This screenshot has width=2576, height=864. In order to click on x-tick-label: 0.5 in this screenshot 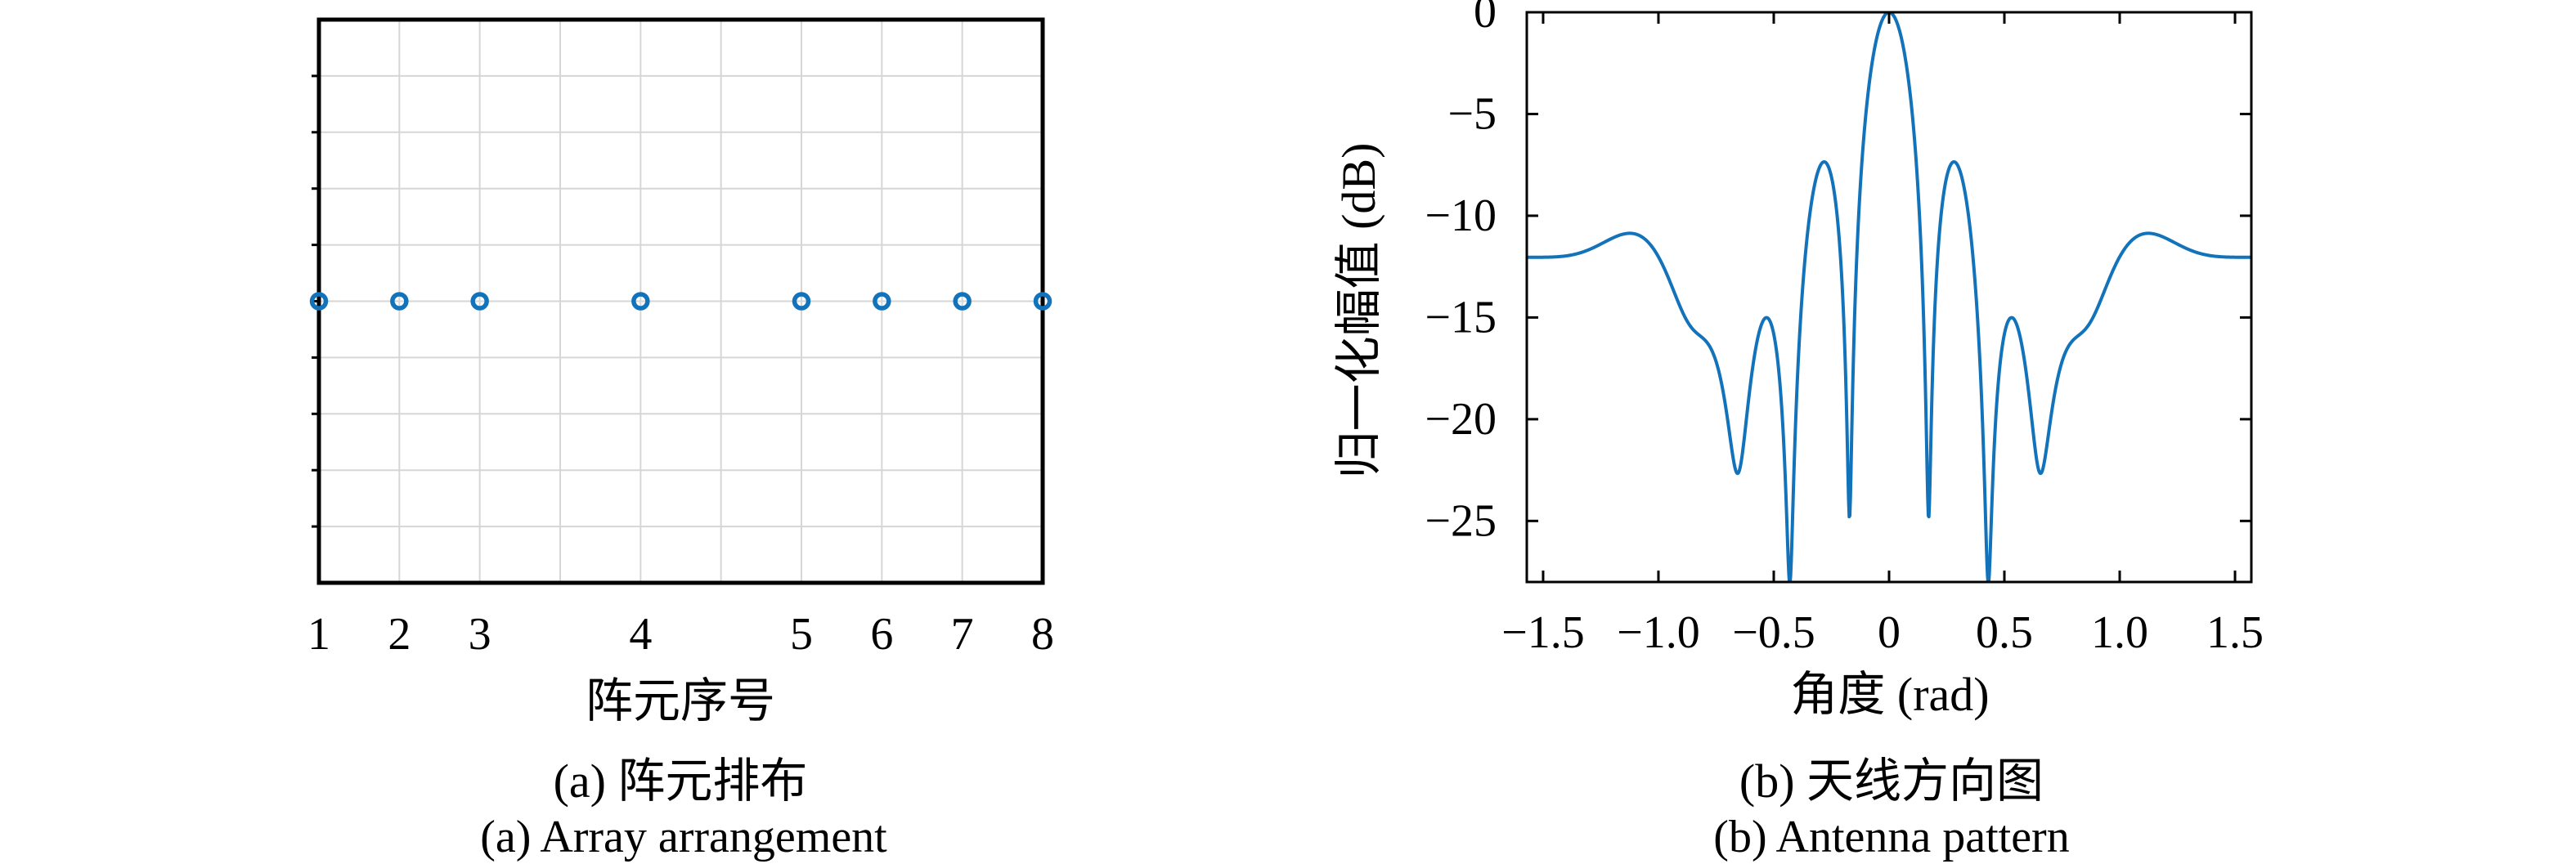, I will do `click(2005, 632)`.